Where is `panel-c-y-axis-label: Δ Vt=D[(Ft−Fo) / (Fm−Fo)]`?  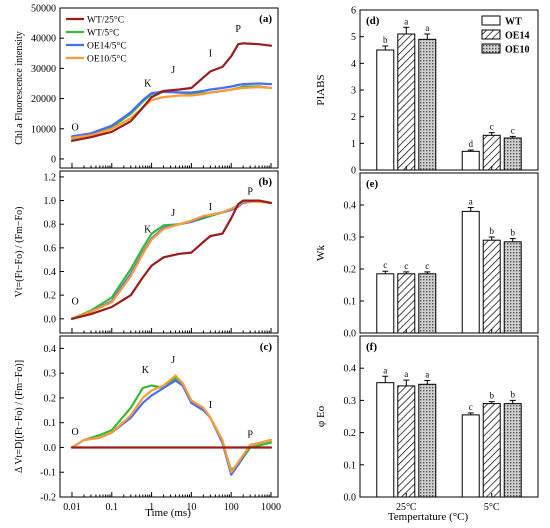 panel-c-y-axis-label: Δ Vt=D[(Ft−Fo) / (Fm−Fo)] is located at coordinates (19, 416).